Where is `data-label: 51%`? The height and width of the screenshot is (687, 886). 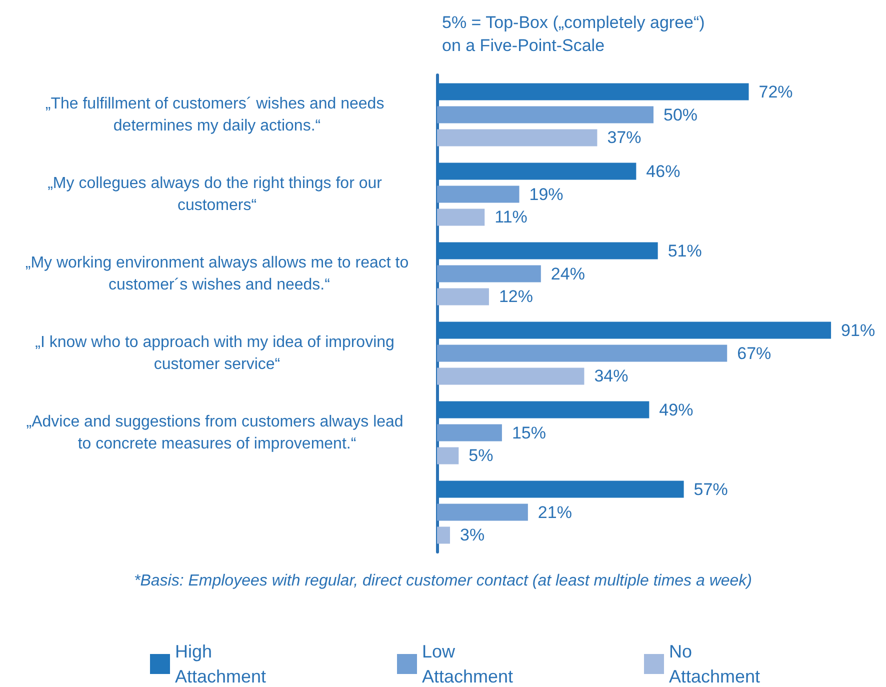 data-label: 51% is located at coordinates (685, 250).